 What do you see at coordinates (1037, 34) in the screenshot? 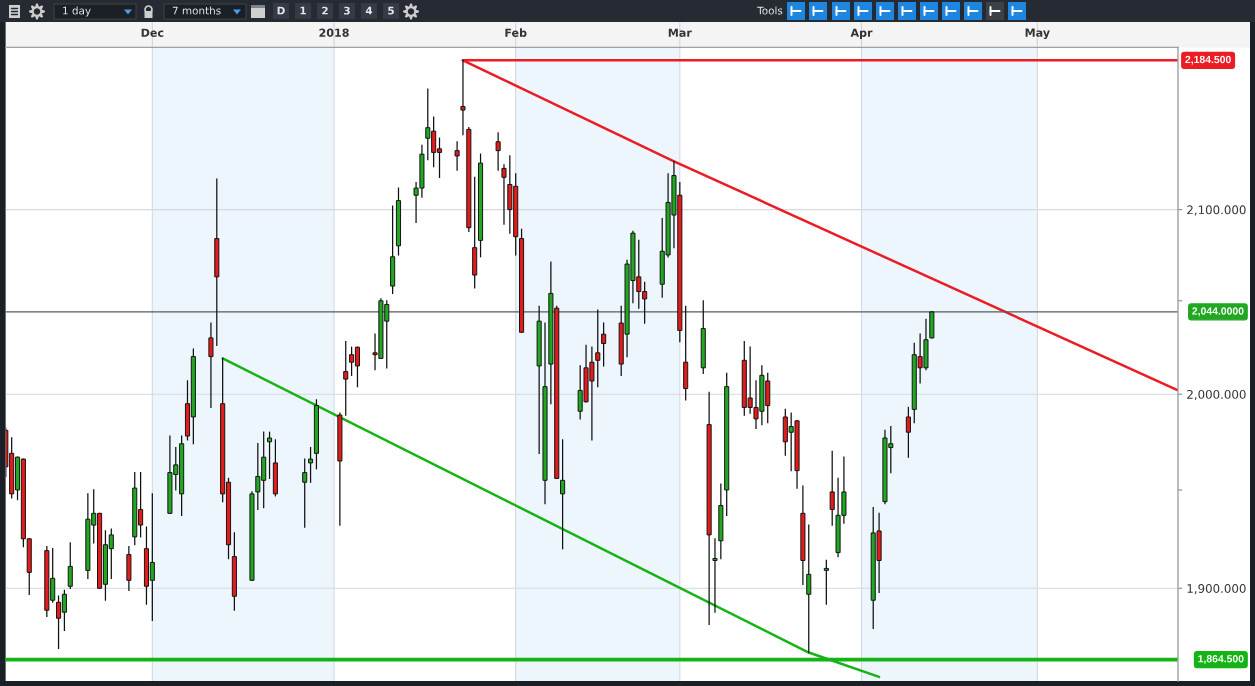
I see `x-tick-label: May` at bounding box center [1037, 34].